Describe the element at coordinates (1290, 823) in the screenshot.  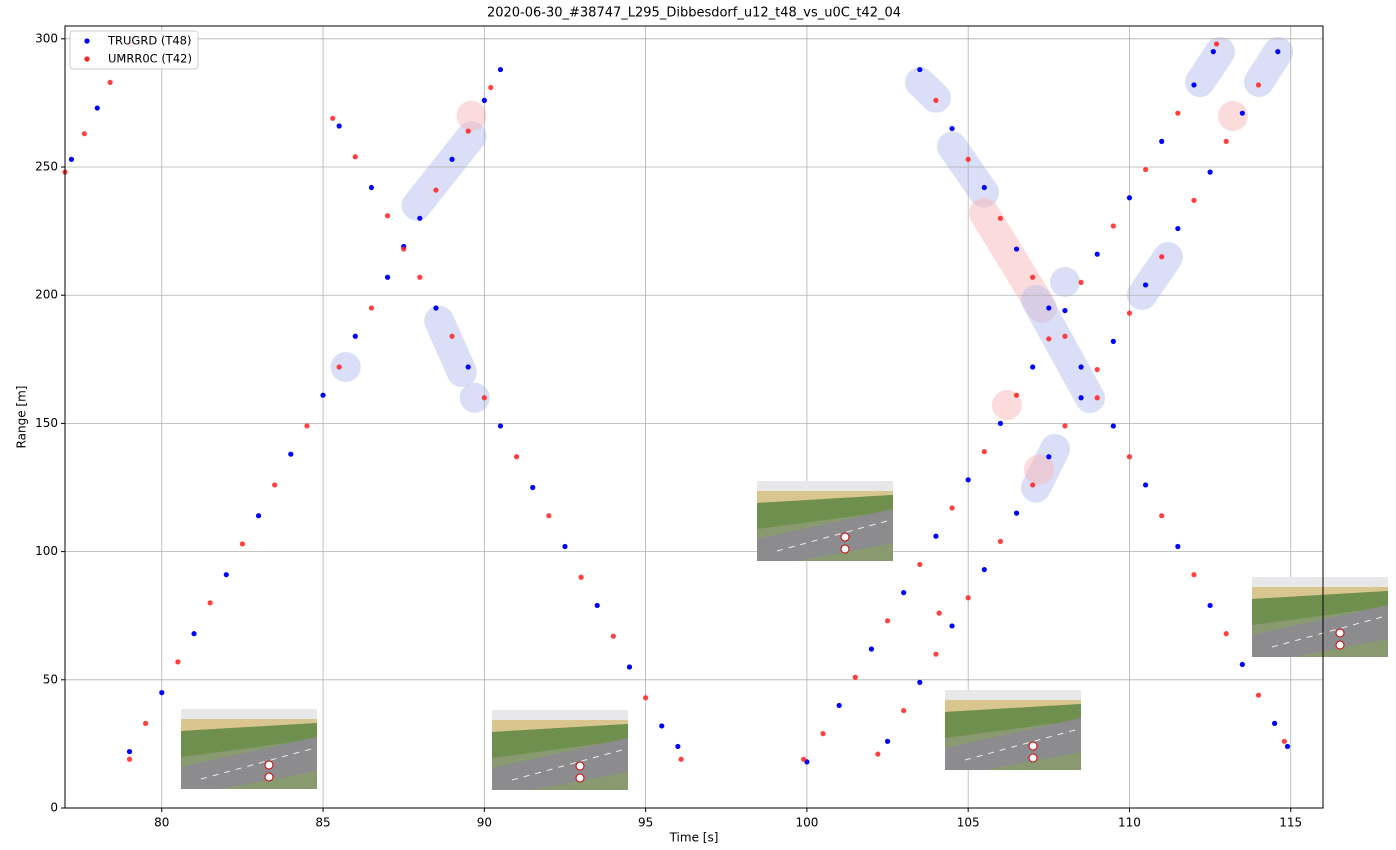
I see `x-tick-label: 115` at that location.